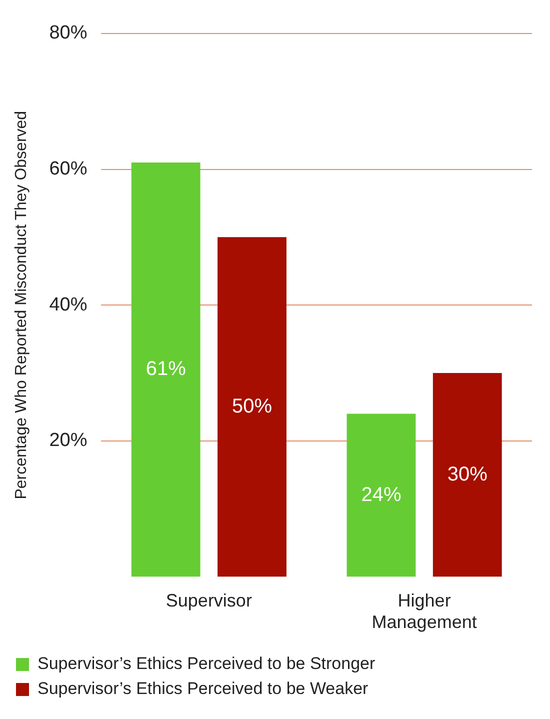 This screenshot has height=719, width=550. What do you see at coordinates (203, 688) in the screenshot?
I see `legend-label: Supervisor’s Ethics Perceived to be Weaker` at bounding box center [203, 688].